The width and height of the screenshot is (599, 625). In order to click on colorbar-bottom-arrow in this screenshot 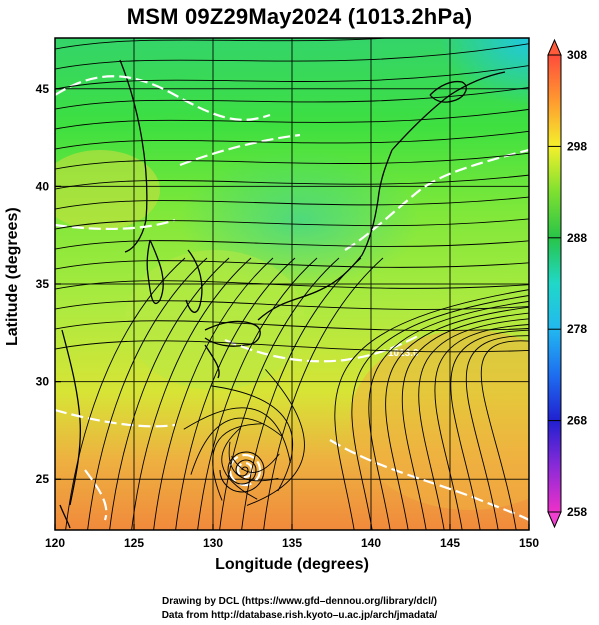, I will do `click(554, 520)`.